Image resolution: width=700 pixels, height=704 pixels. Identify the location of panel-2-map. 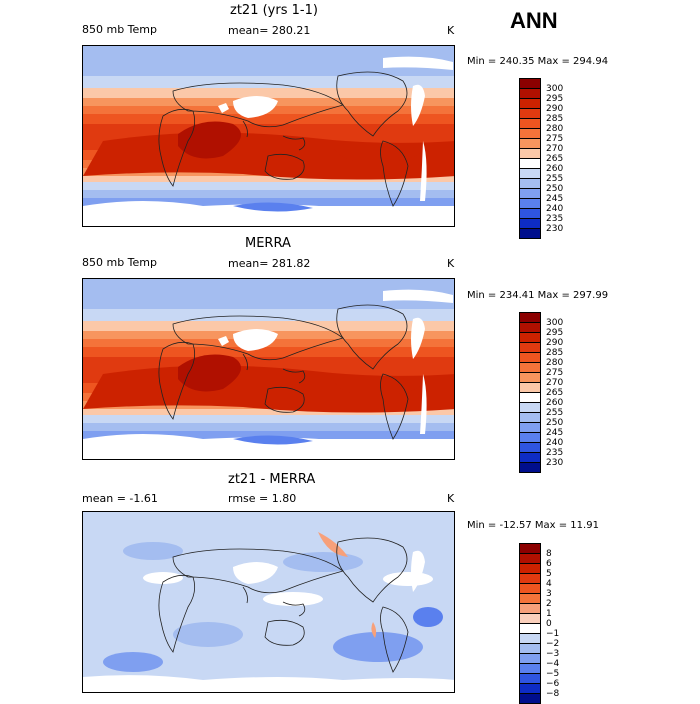
(268, 369).